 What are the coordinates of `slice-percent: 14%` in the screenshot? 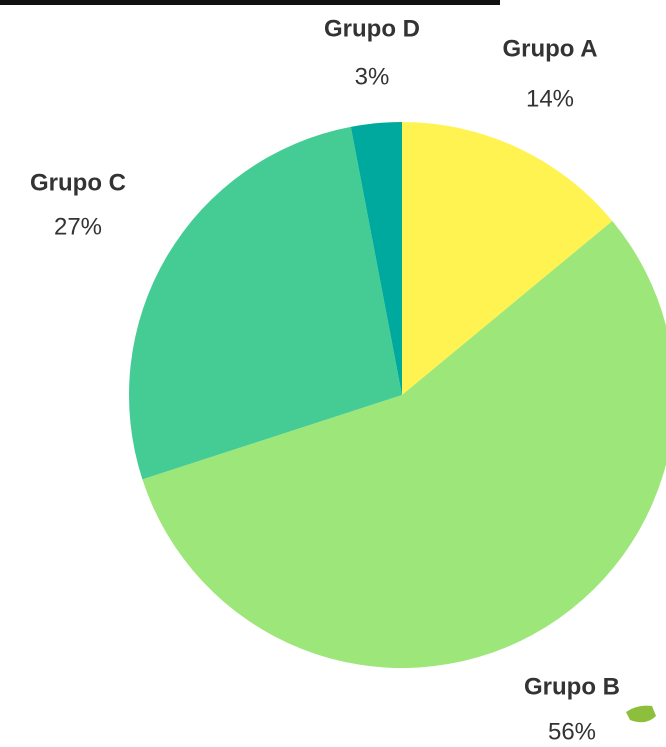 It's located at (550, 98).